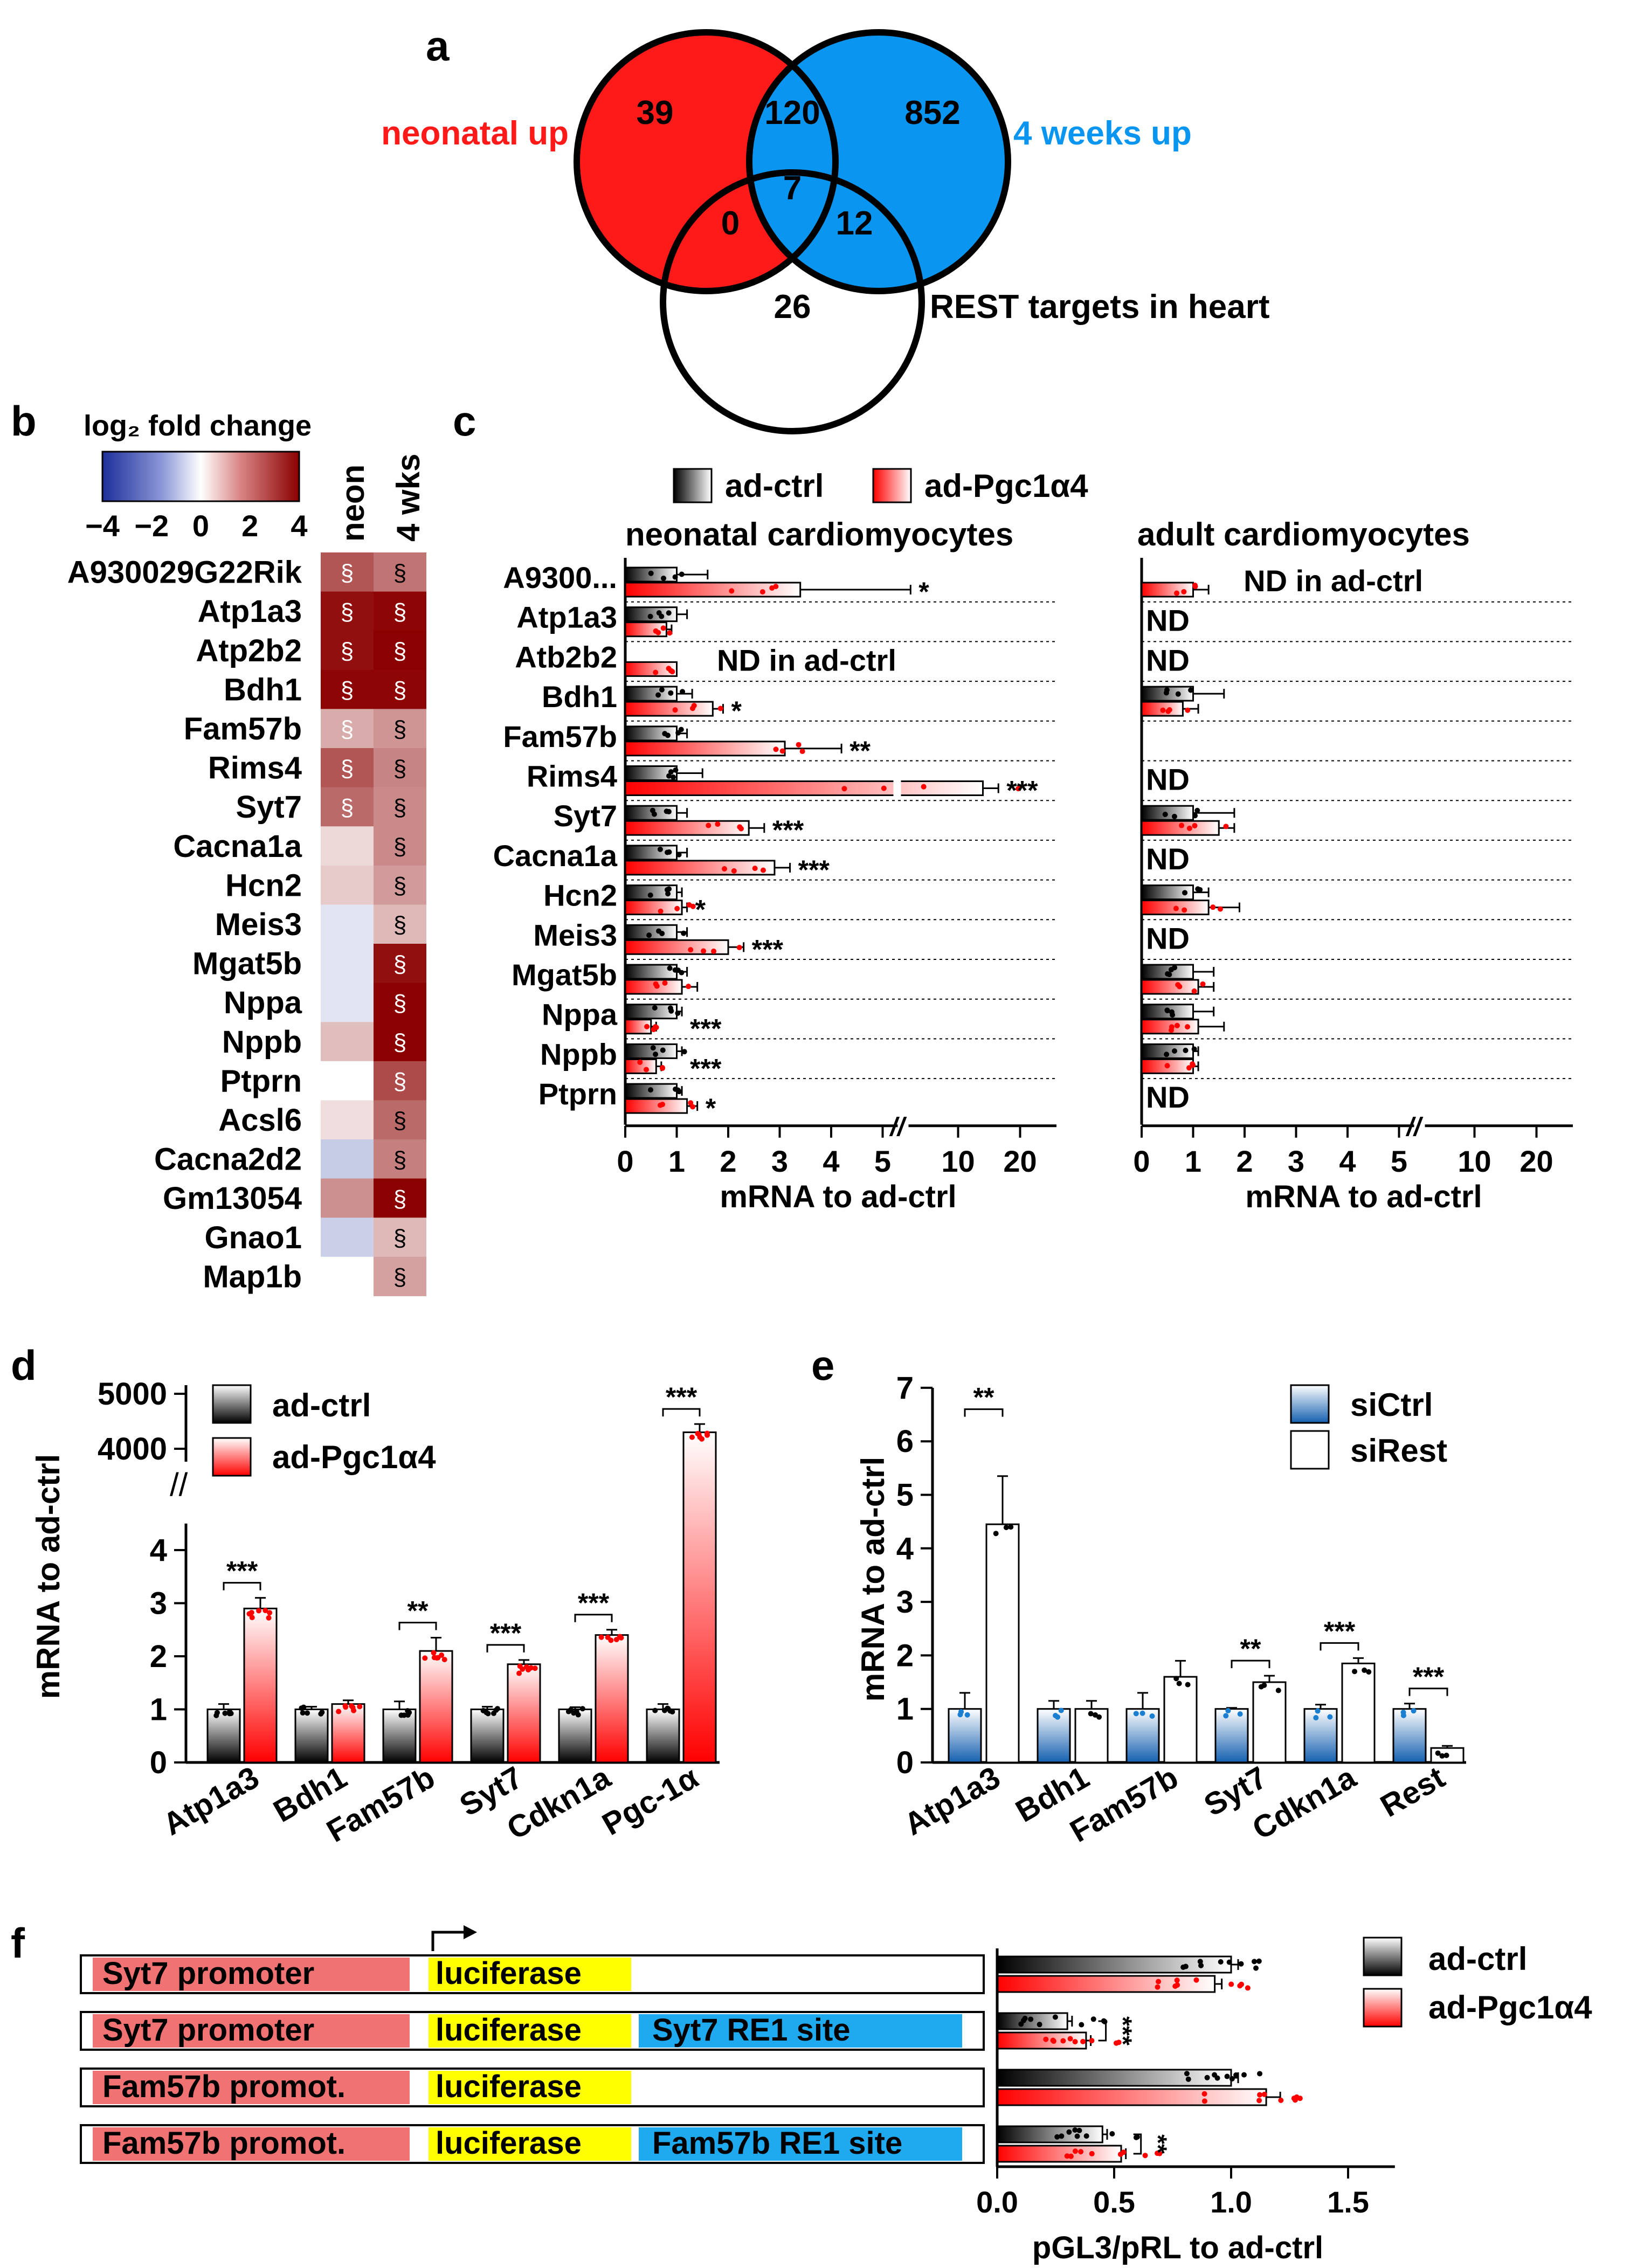 The height and width of the screenshot is (2268, 1637). What do you see at coordinates (263, 1002) in the screenshot?
I see `heatmap-gene-label: Nppa` at bounding box center [263, 1002].